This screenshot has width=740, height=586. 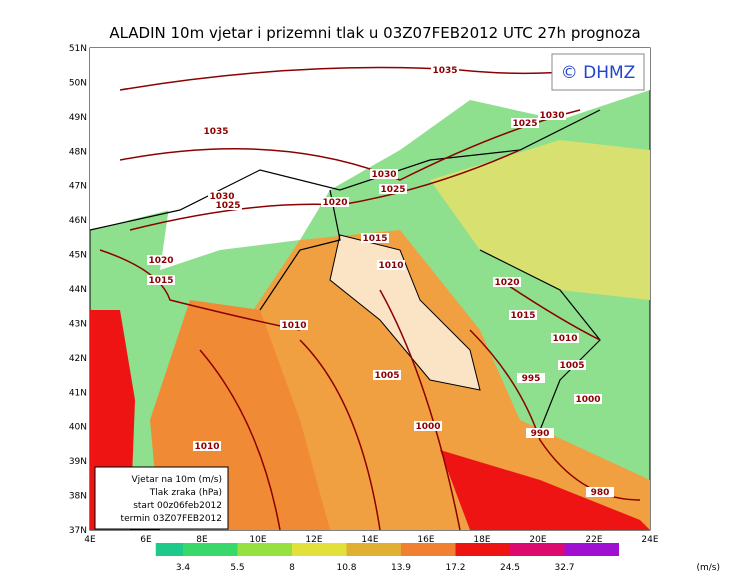 What do you see at coordinates (78, 393) in the screenshot?
I see `lat-label: 41N` at bounding box center [78, 393].